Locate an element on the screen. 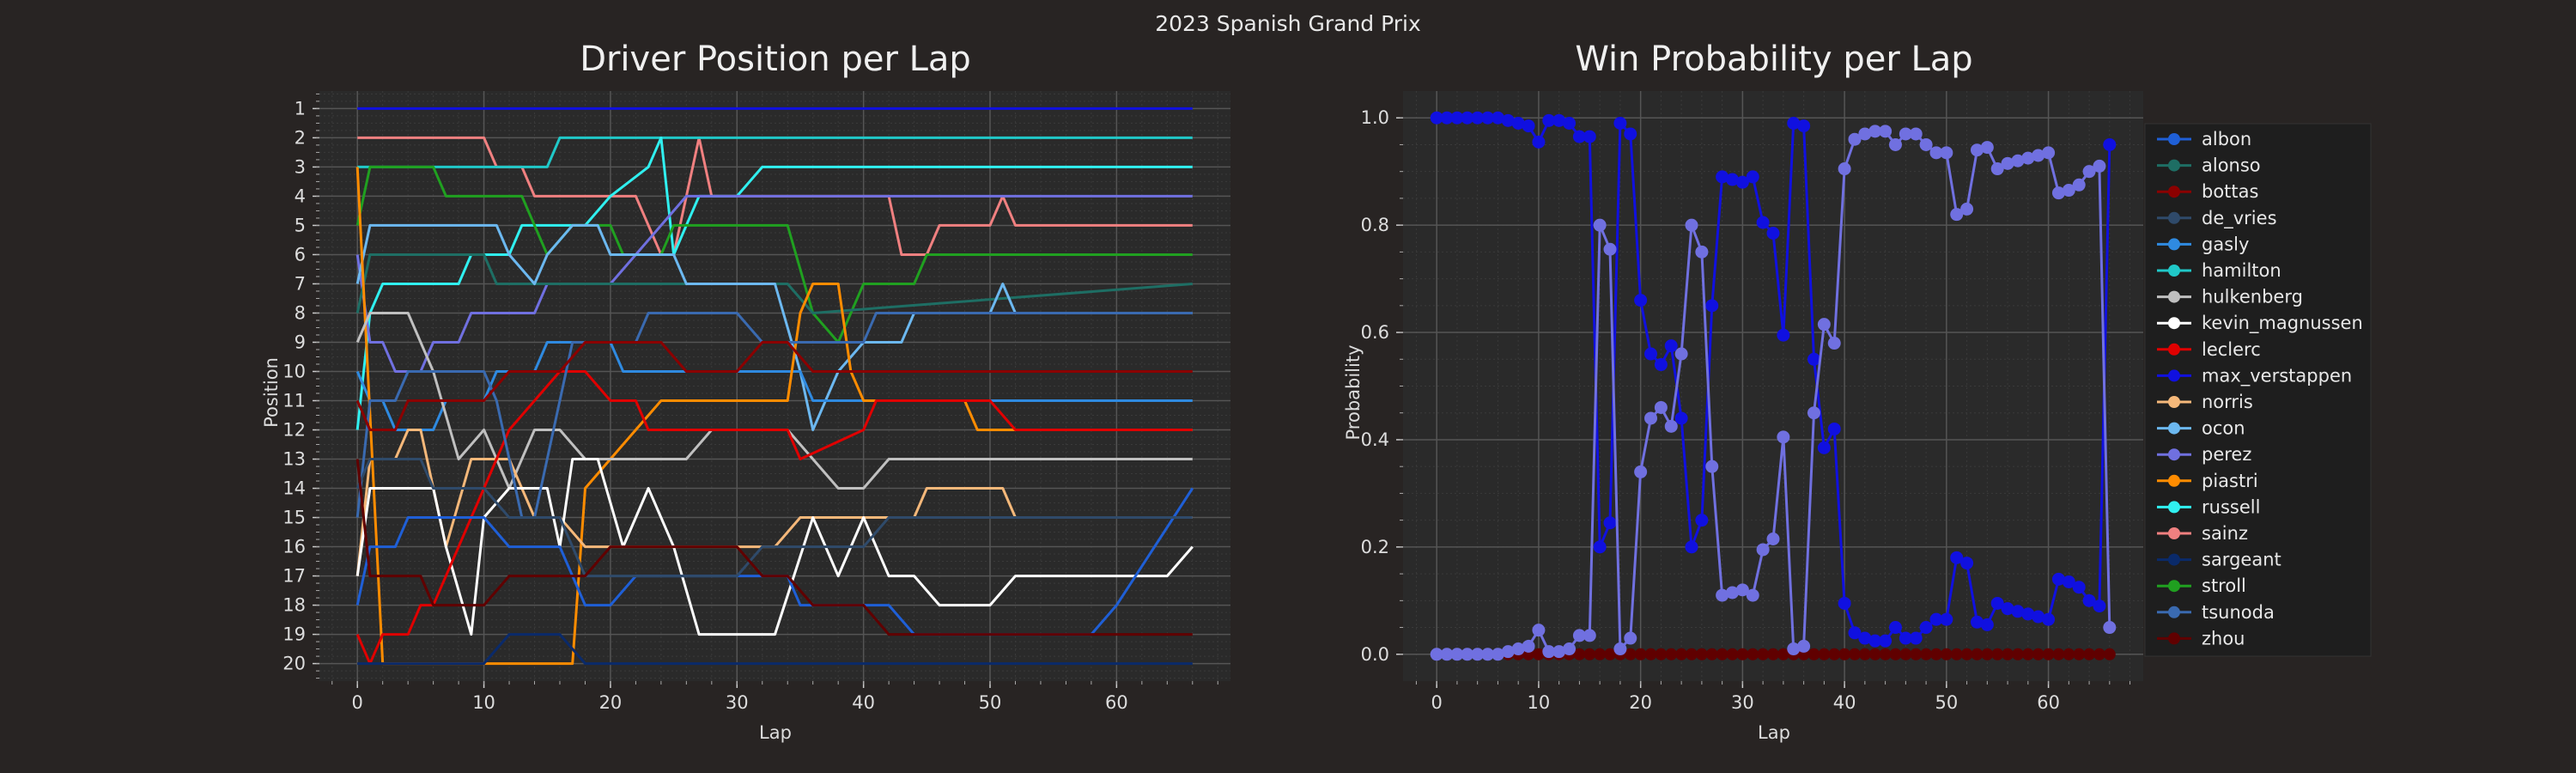 The image size is (2576, 773). position-line-hulkenberg is located at coordinates (774, 401).